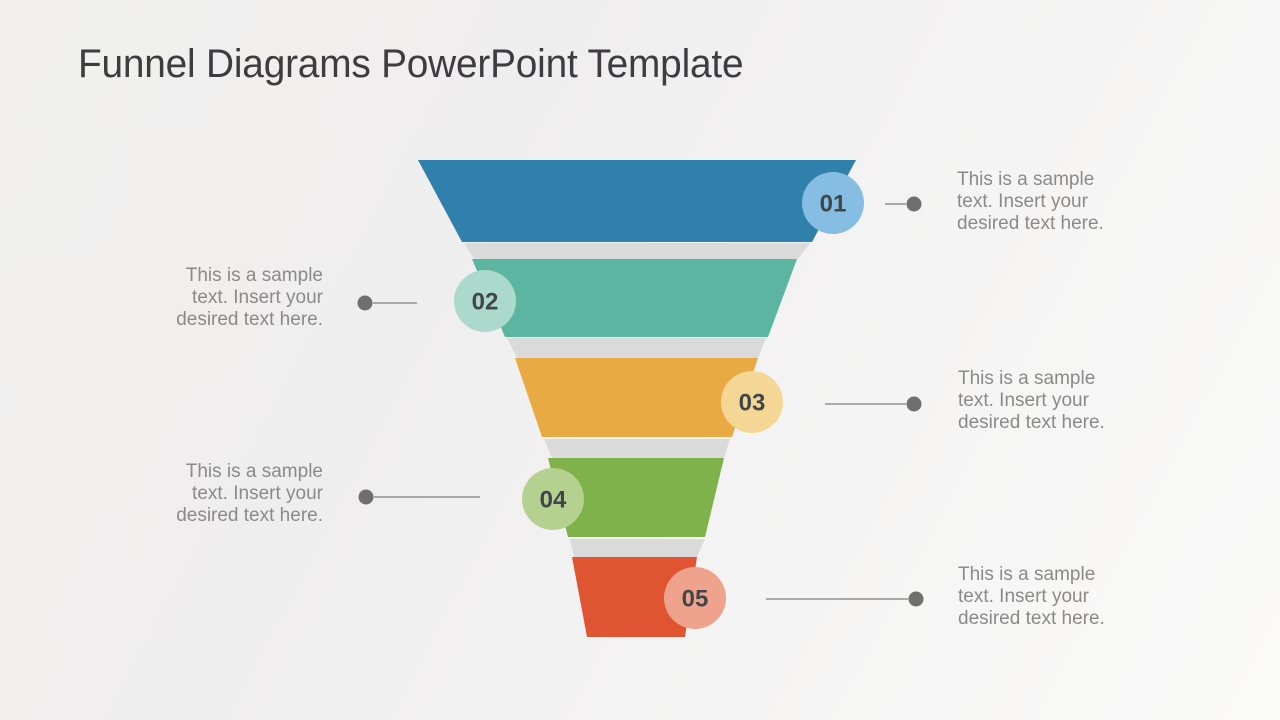 This screenshot has height=720, width=1280. I want to click on step-number-01: 01, so click(833, 204).